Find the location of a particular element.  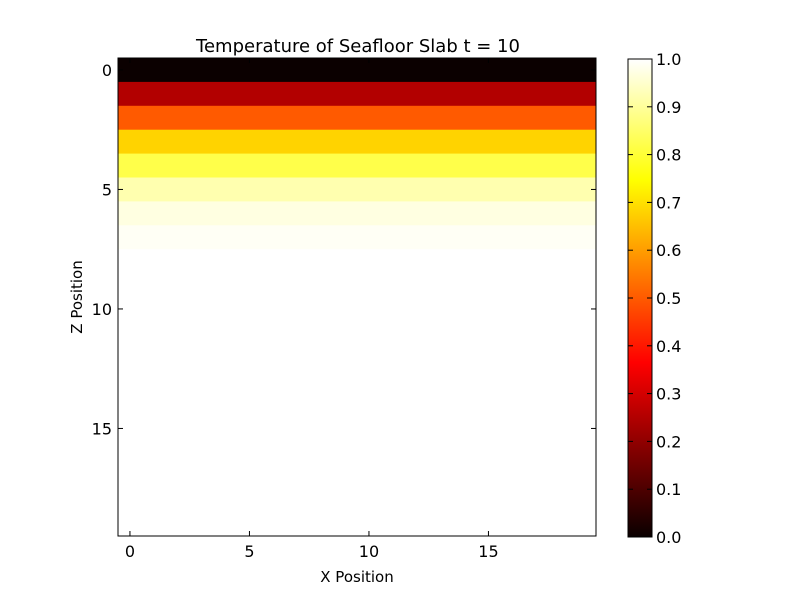

y-tick-label: 0 is located at coordinates (107, 70).